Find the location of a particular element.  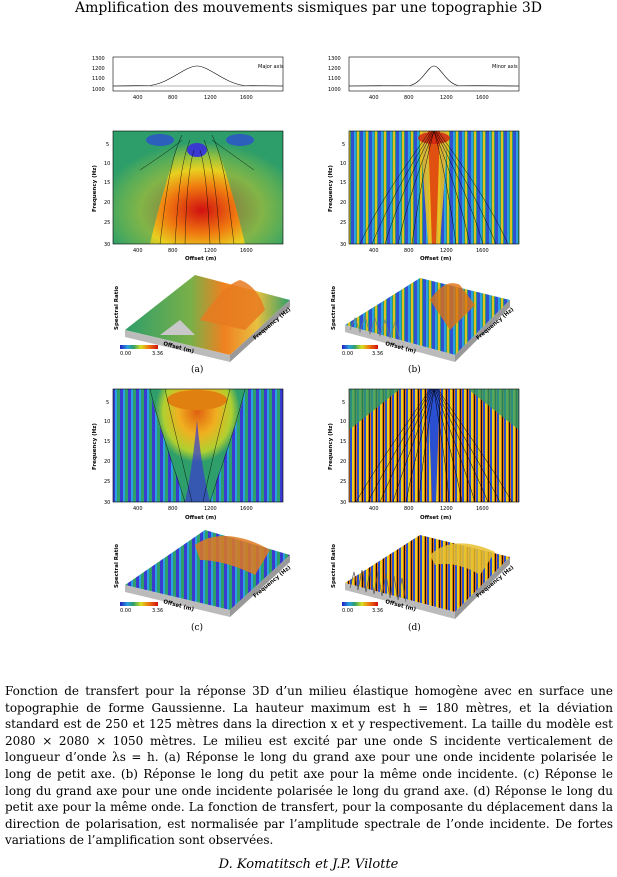

panel-label-c: (c) is located at coordinates (197, 627).